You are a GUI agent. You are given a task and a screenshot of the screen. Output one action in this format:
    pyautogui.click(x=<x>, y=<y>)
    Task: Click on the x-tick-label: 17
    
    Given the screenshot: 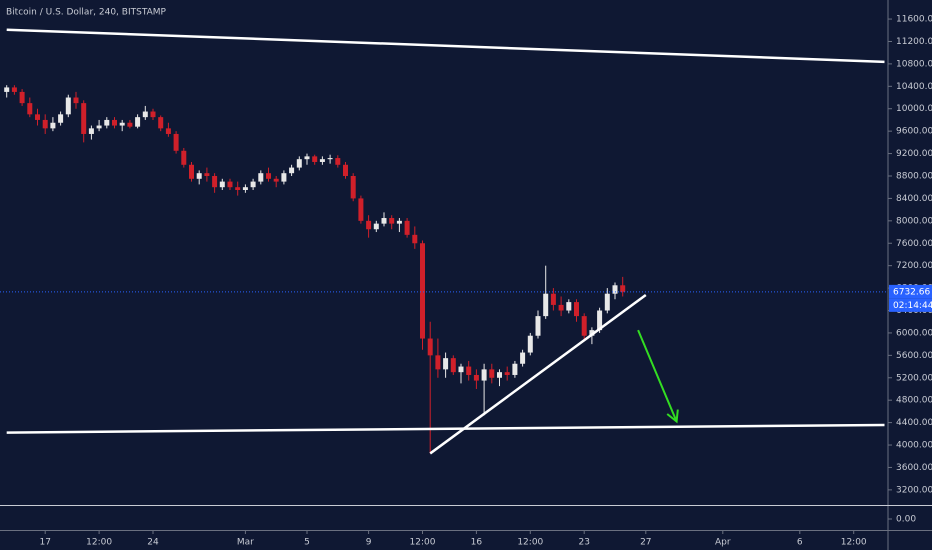 What is the action you would take?
    pyautogui.click(x=44, y=543)
    